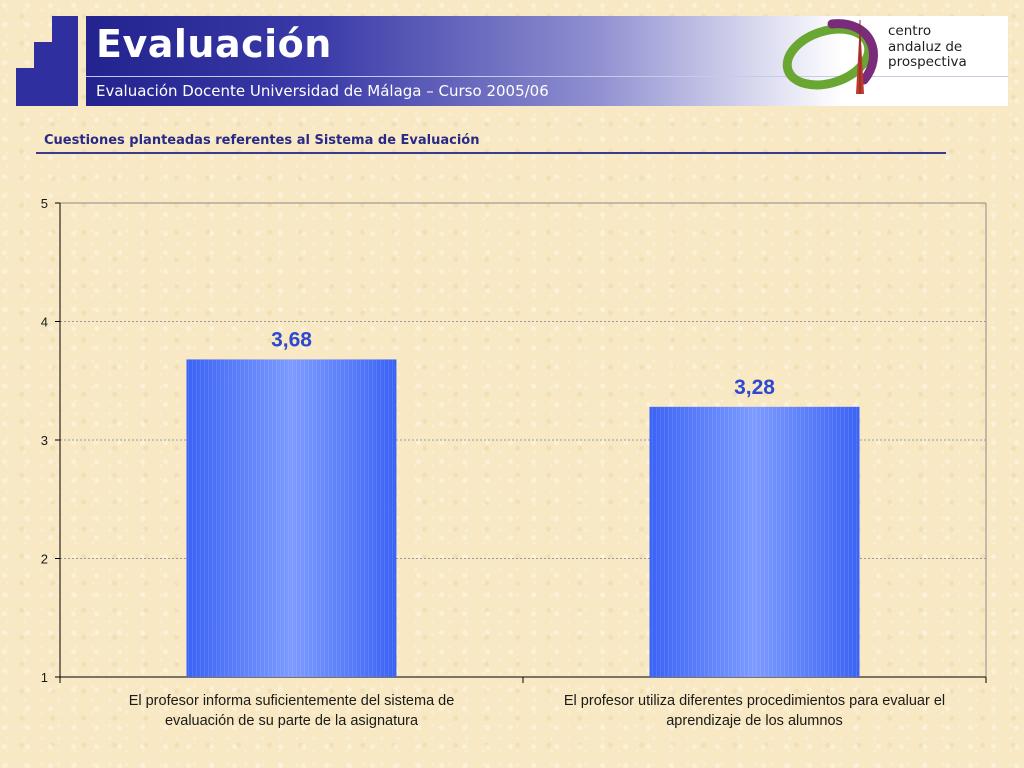 This screenshot has height=768, width=1024. Describe the element at coordinates (44, 559) in the screenshot. I see `y-tick-label: 2` at that location.